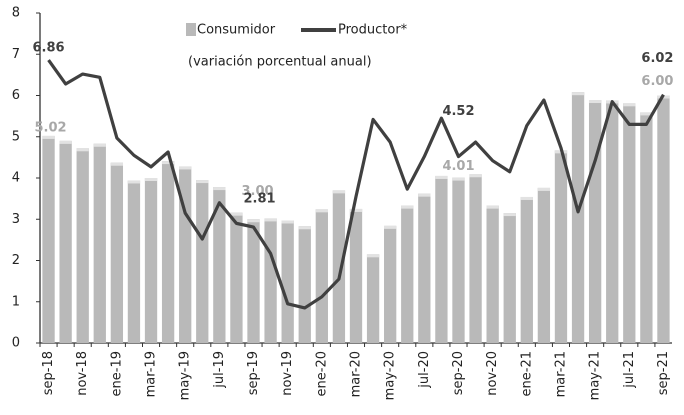 The height and width of the screenshot is (415, 684). I want to click on x-tick-label: ene-19, so click(116, 373).